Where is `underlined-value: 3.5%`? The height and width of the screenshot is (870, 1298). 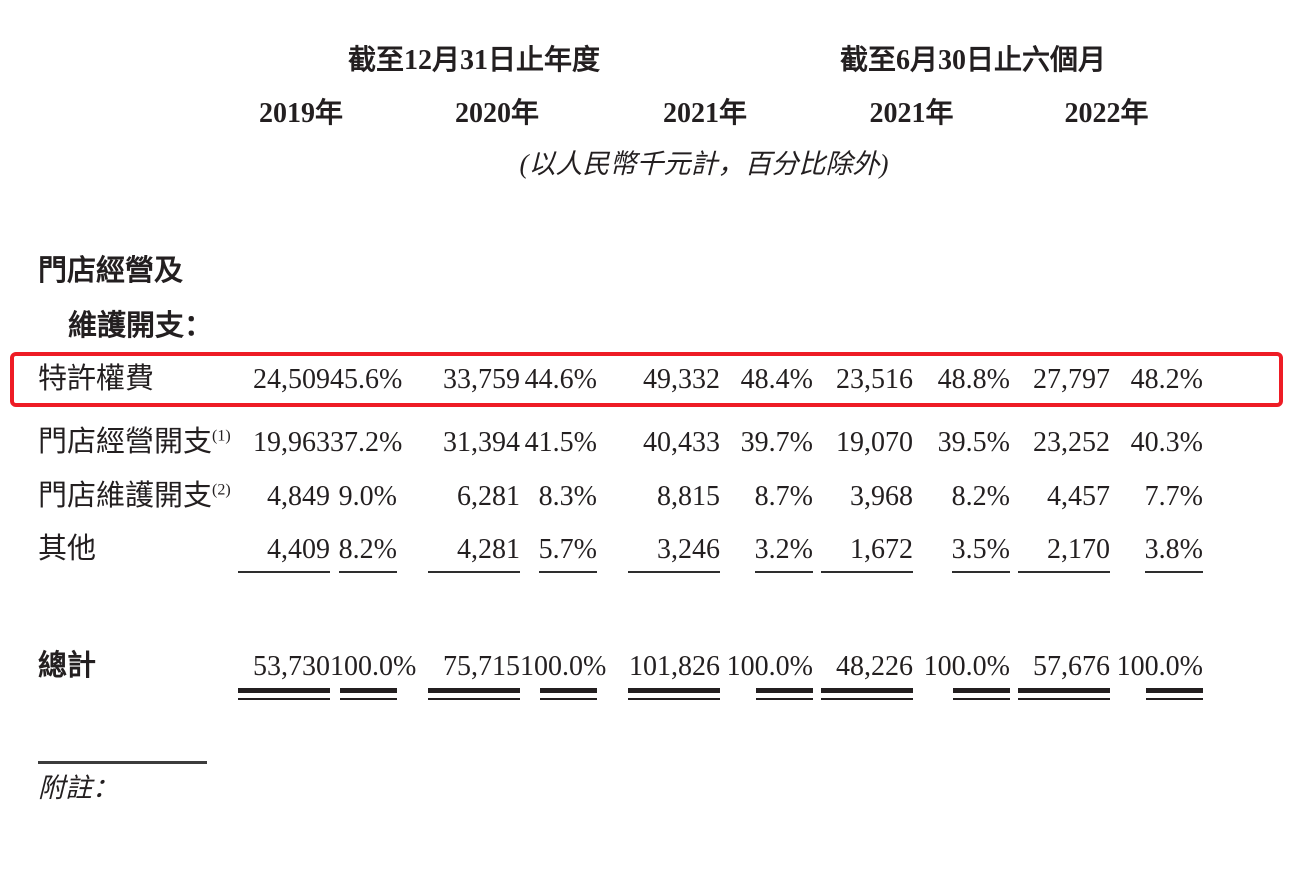
underlined-value: 3.5% is located at coordinates (980, 553).